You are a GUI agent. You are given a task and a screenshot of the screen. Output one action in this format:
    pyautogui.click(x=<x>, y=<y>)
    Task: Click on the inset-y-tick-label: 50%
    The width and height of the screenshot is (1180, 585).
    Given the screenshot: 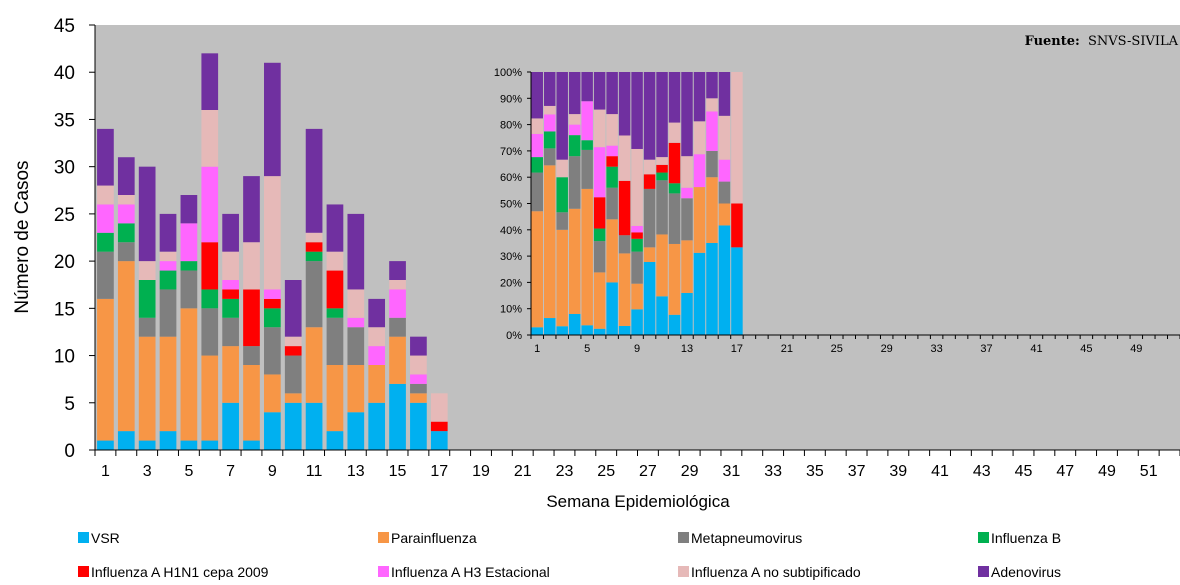 What is the action you would take?
    pyautogui.click(x=511, y=205)
    